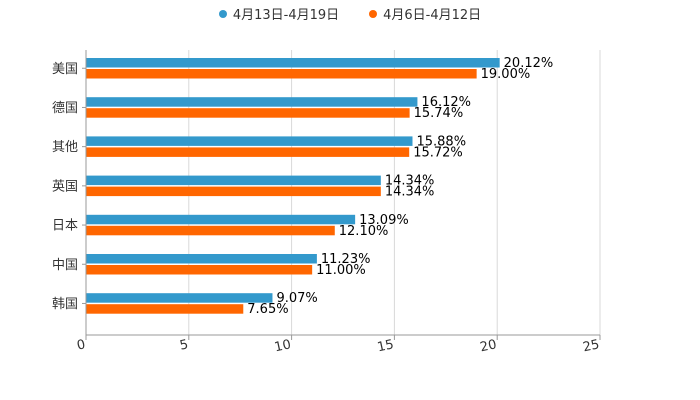 The image size is (700, 400). I want to click on data-label-series-1-6: 9.07%, so click(296, 298).